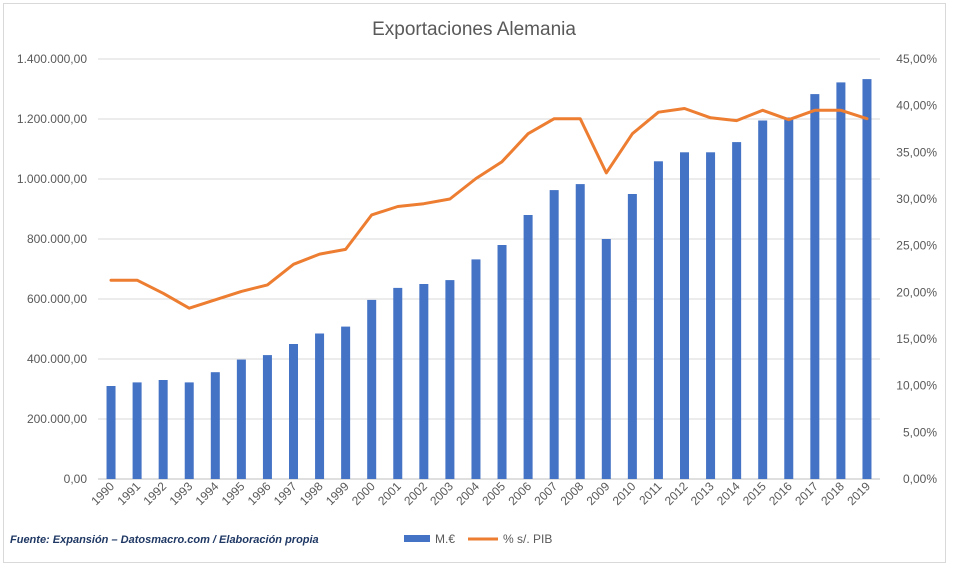  Describe the element at coordinates (519, 493) in the screenshot. I see `x-tick-label: 2006` at that location.